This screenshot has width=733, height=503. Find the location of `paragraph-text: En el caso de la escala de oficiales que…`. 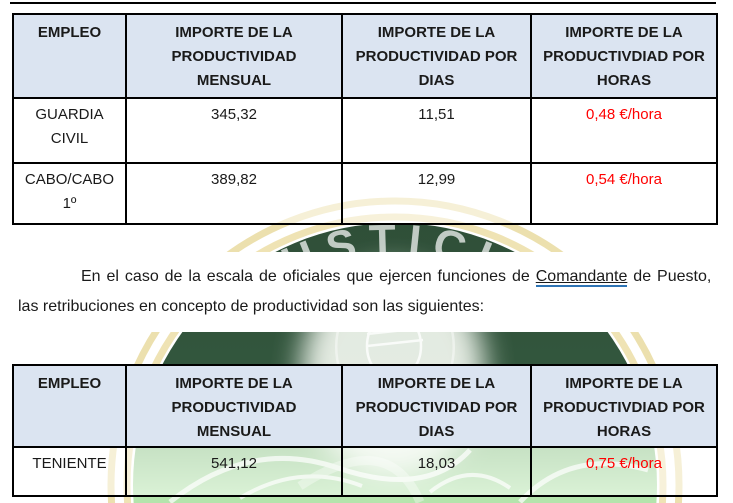

paragraph-text: En el caso de la escala de oficiales que… is located at coordinates (308, 276).